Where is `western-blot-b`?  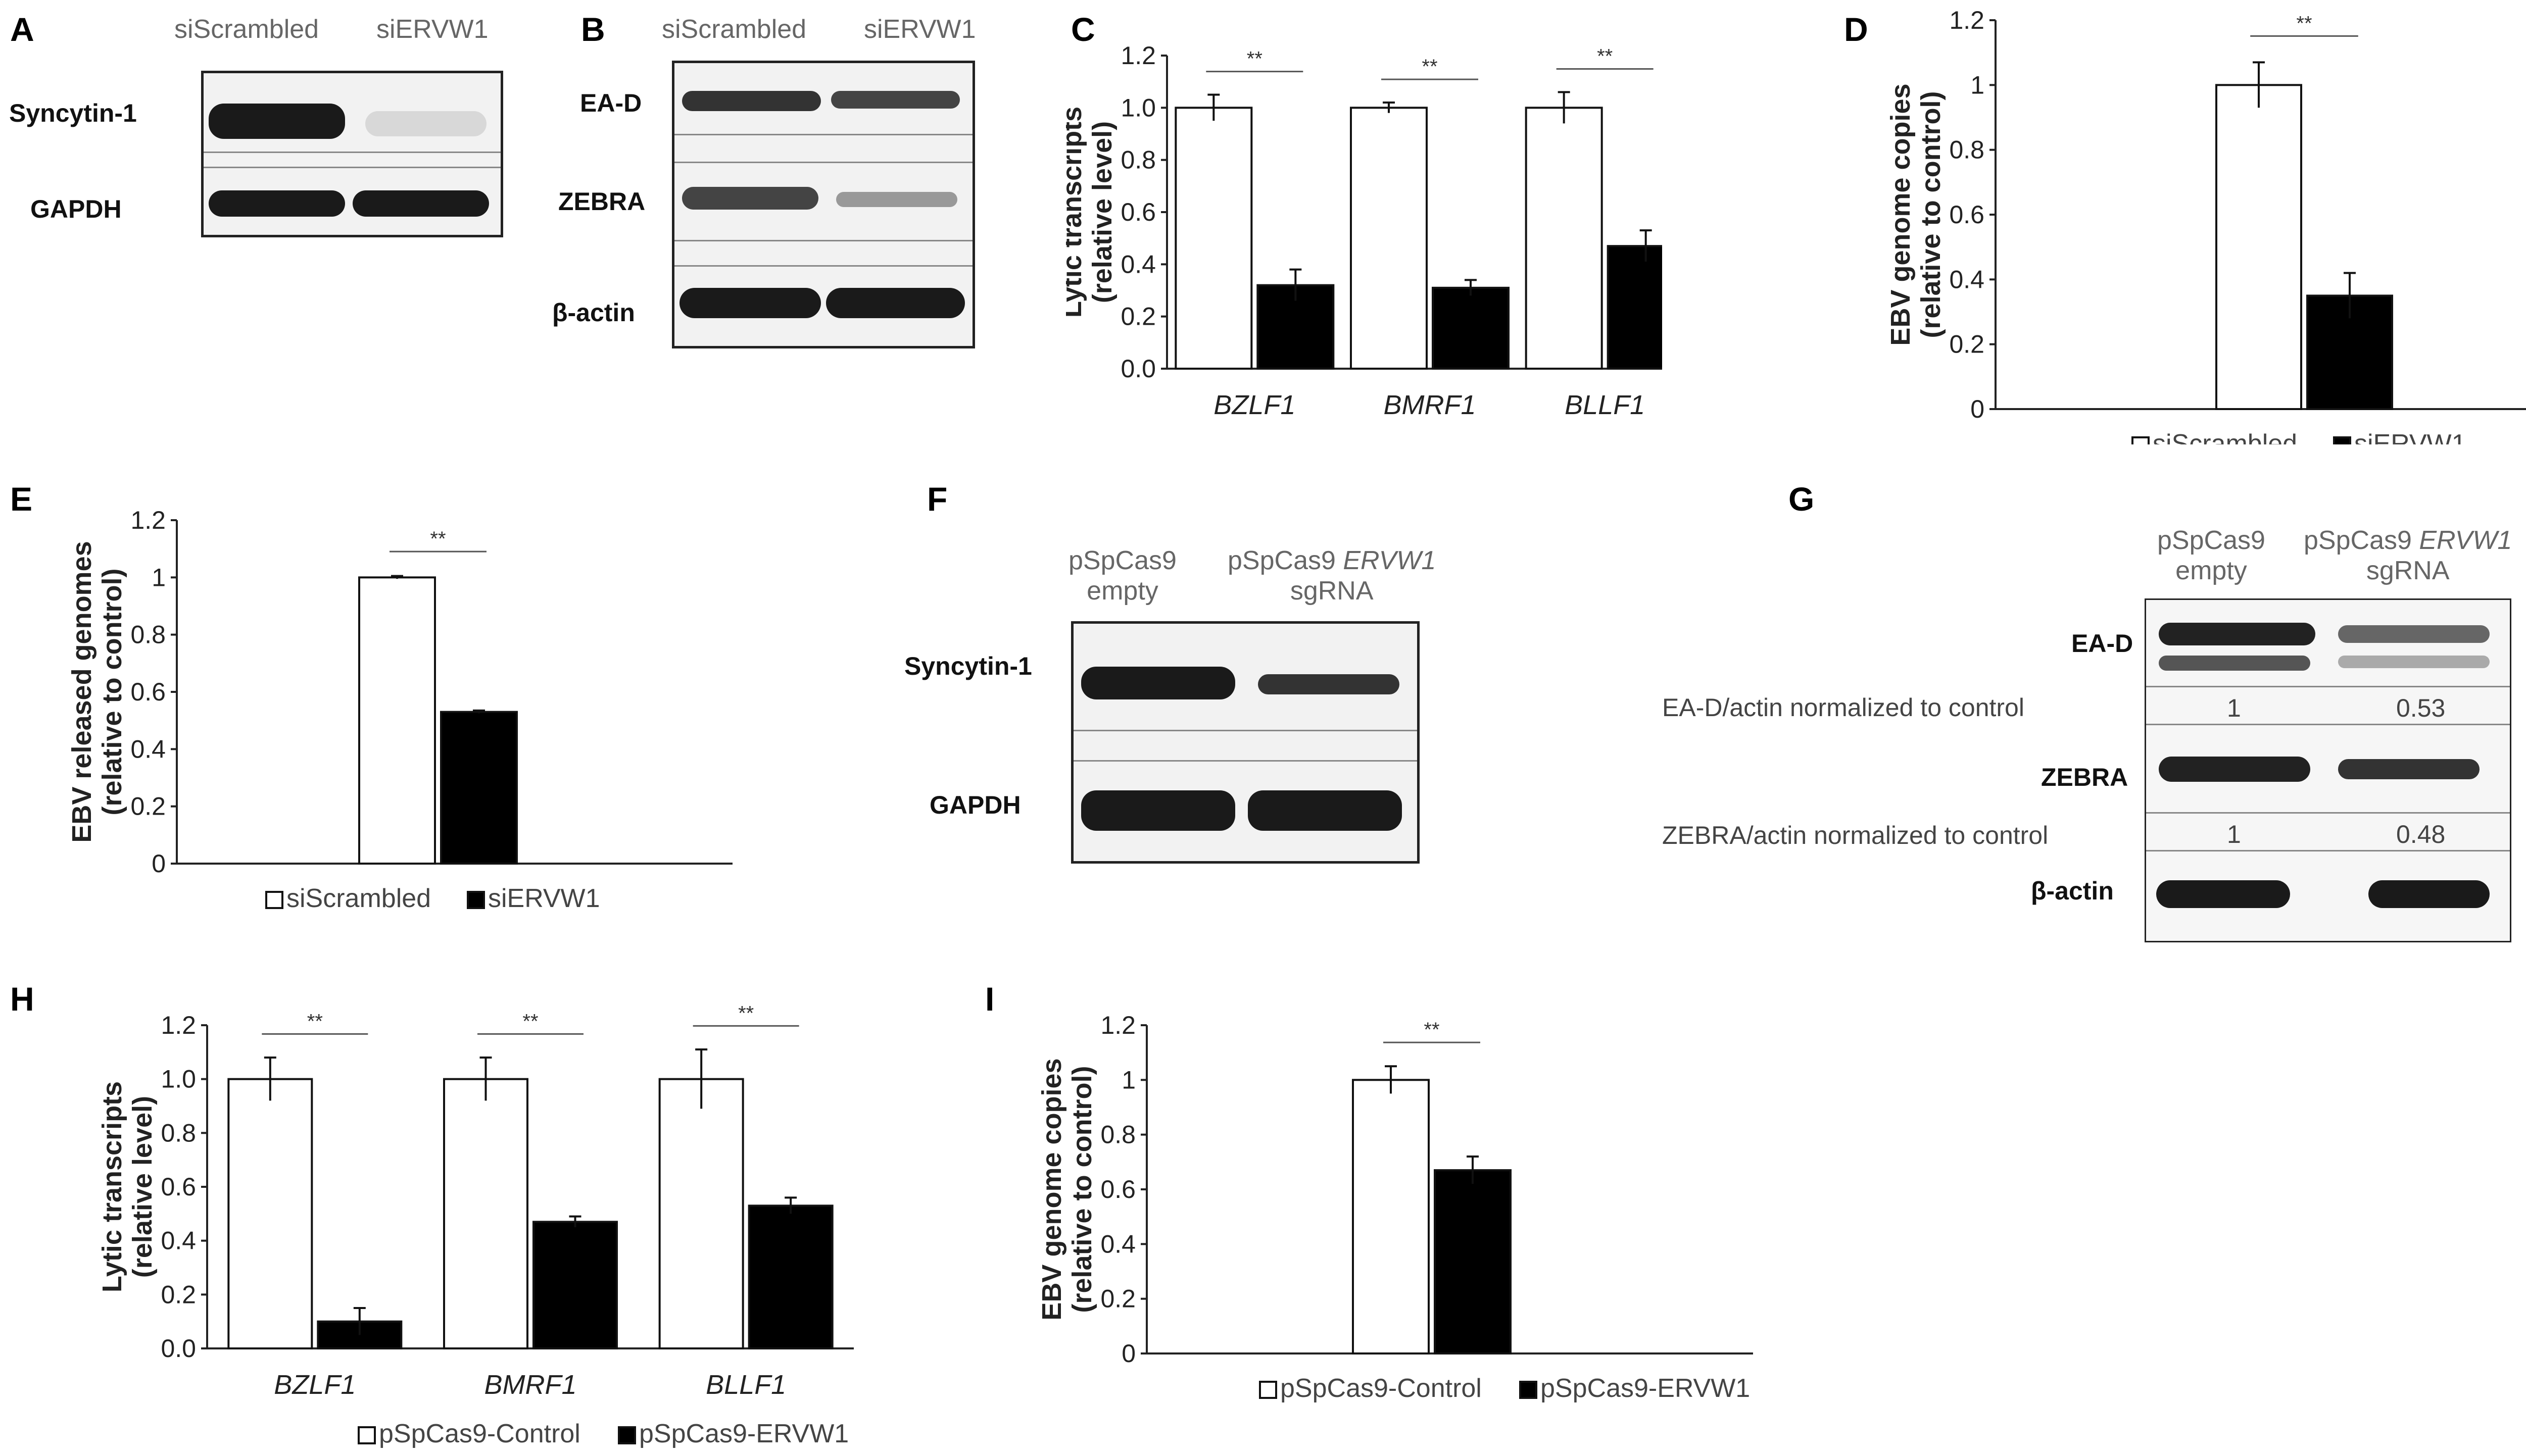
western-blot-b is located at coordinates (823, 205).